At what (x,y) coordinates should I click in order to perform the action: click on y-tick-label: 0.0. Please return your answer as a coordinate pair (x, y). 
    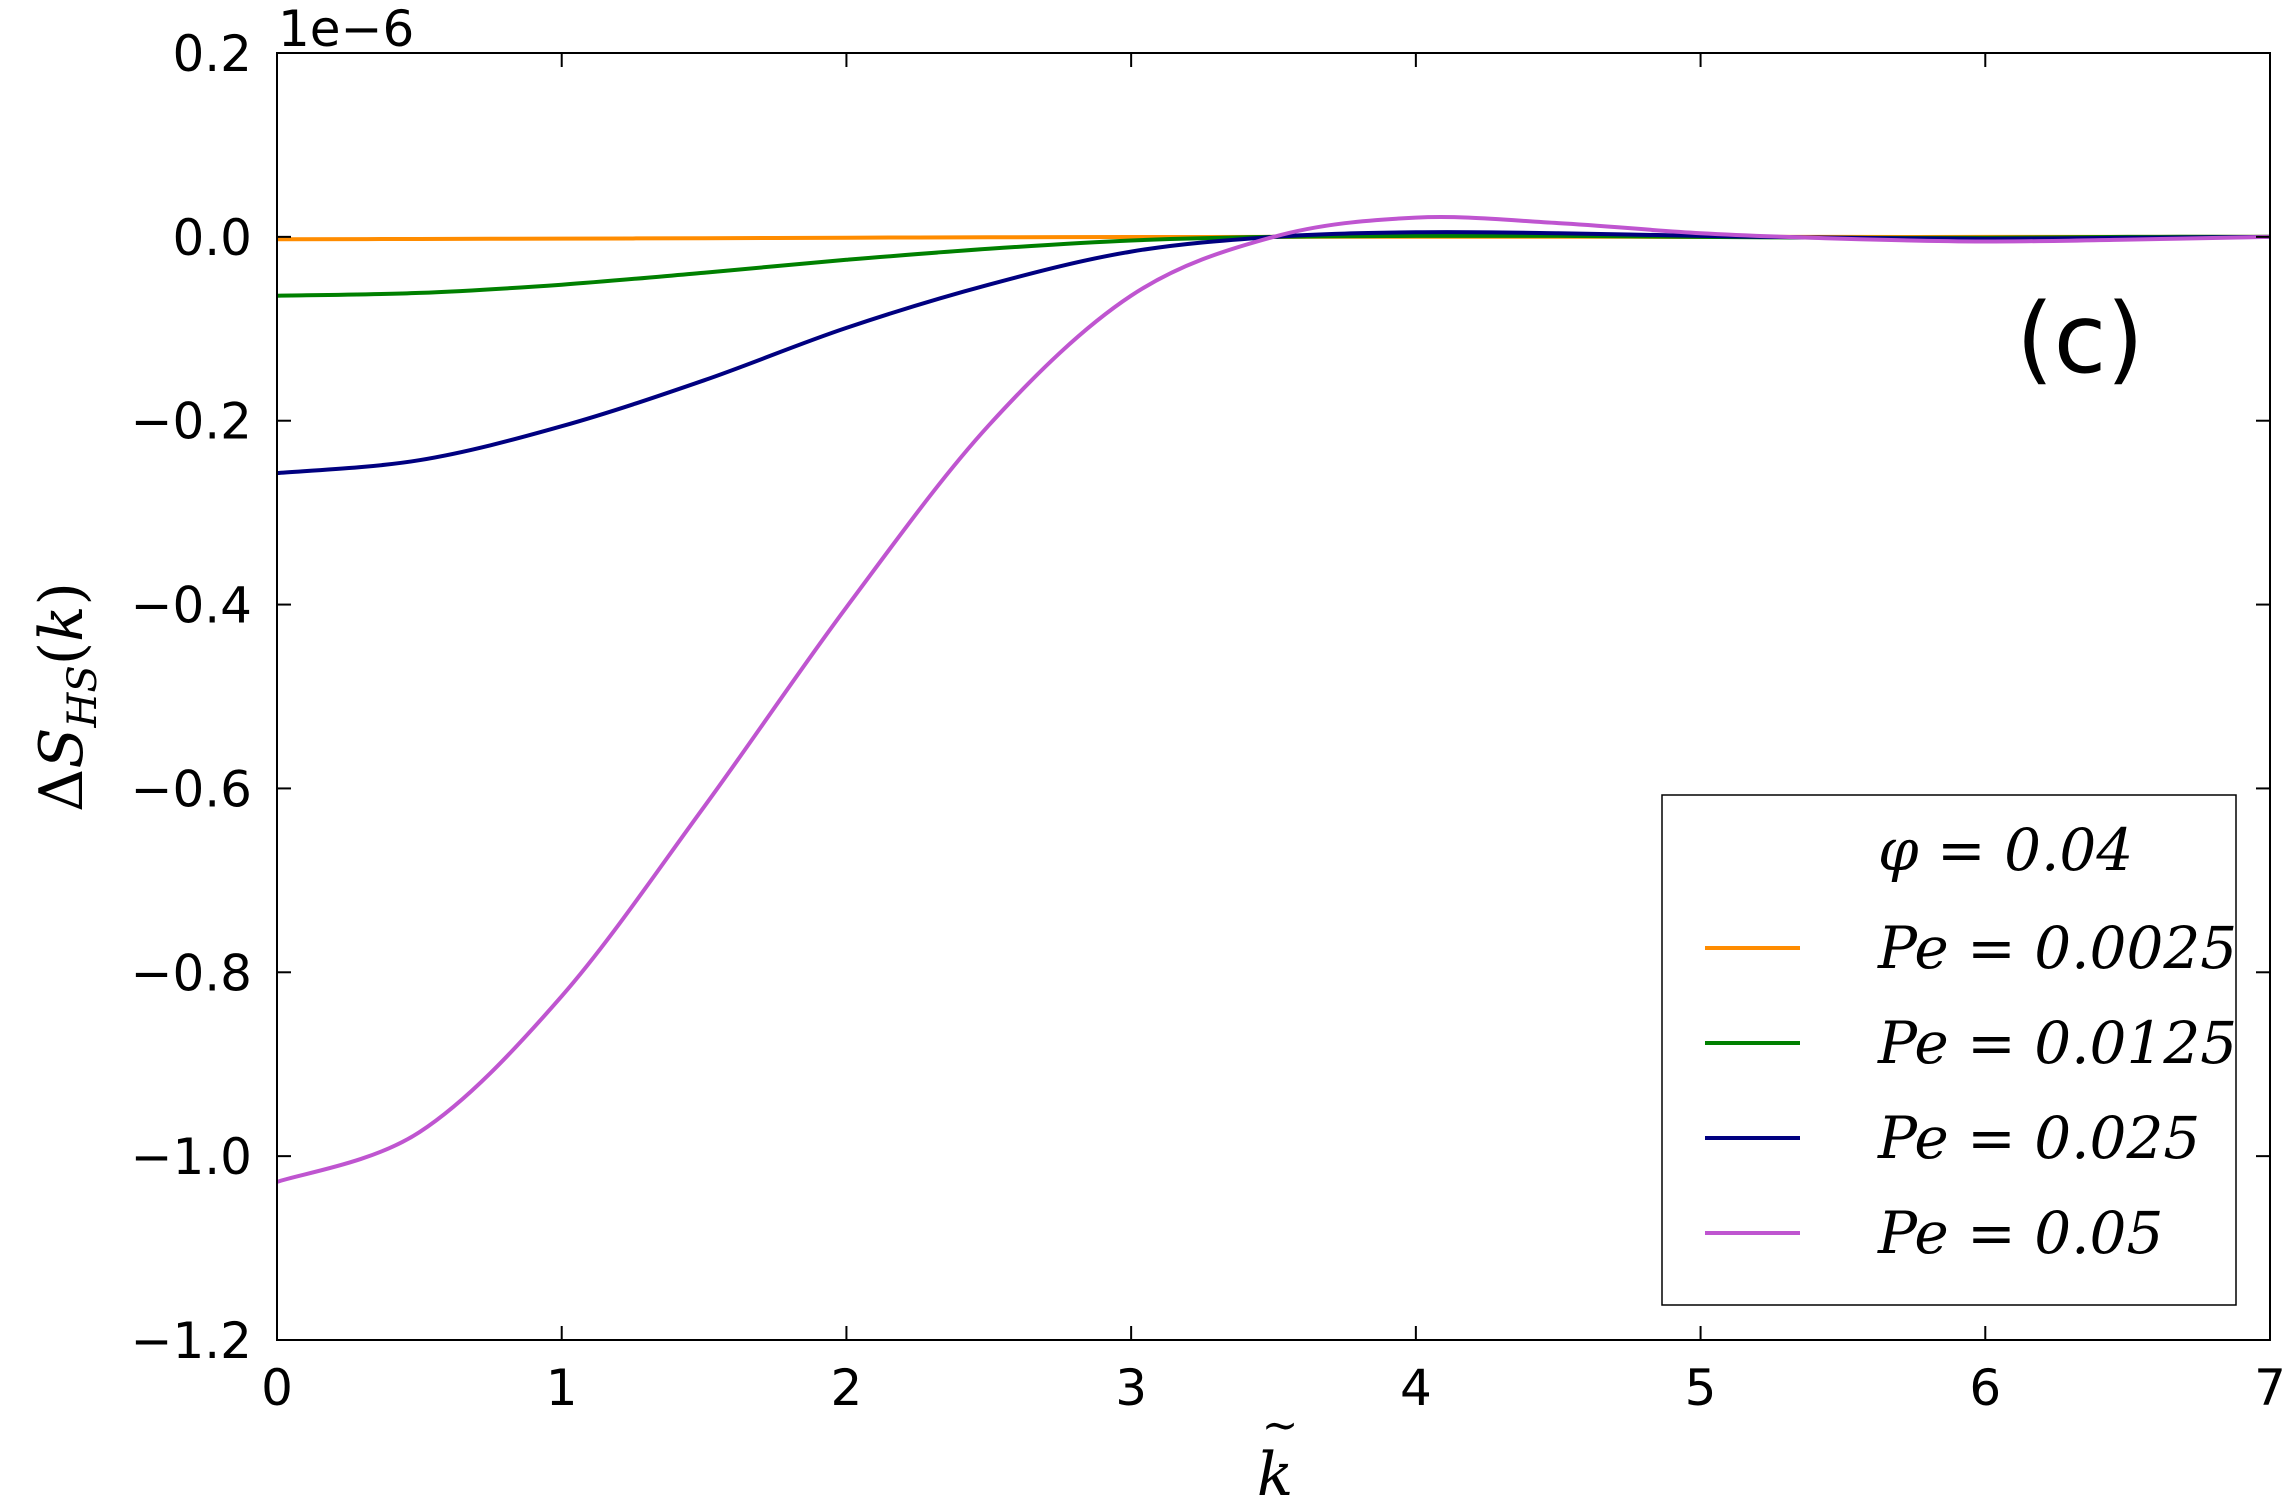
    Looking at the image, I should click on (212, 238).